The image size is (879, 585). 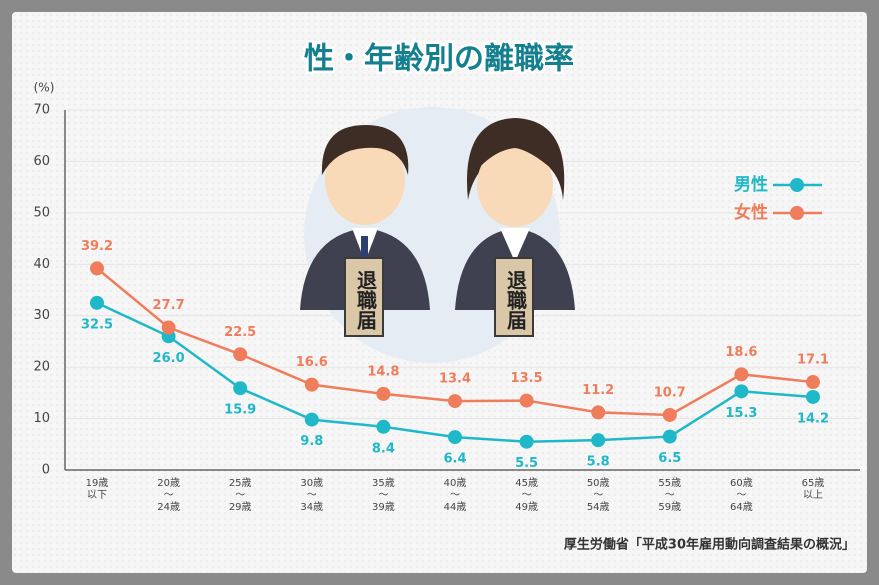 What do you see at coordinates (527, 378) in the screenshot?
I see `data-label: 13.5` at bounding box center [527, 378].